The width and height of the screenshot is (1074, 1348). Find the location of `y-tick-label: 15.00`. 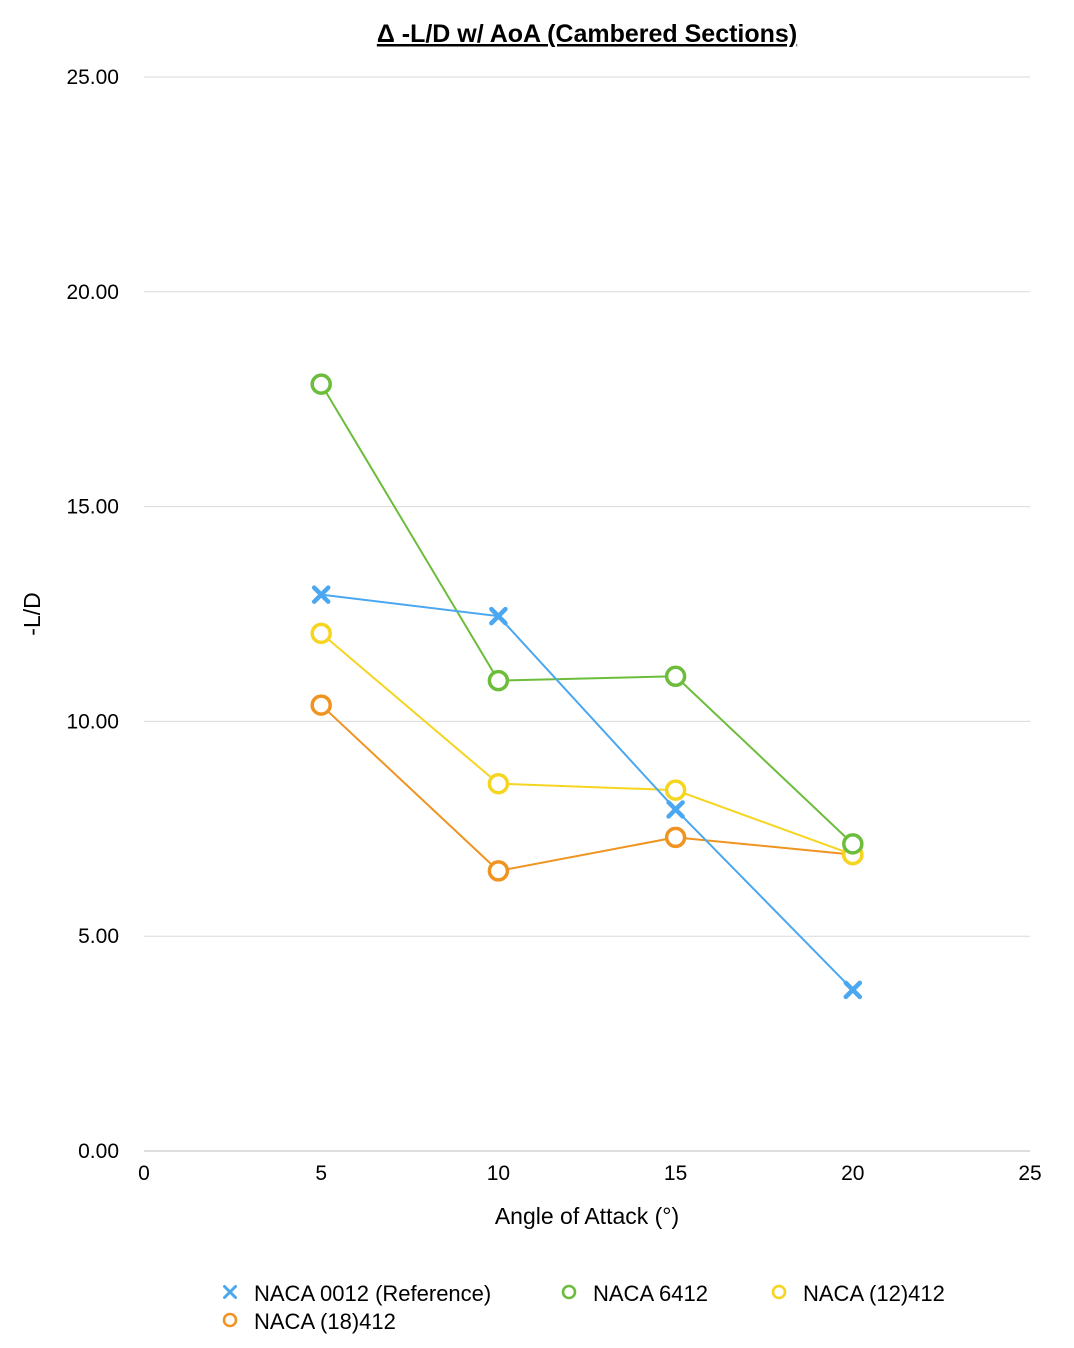

y-tick-label: 15.00 is located at coordinates (92, 507).